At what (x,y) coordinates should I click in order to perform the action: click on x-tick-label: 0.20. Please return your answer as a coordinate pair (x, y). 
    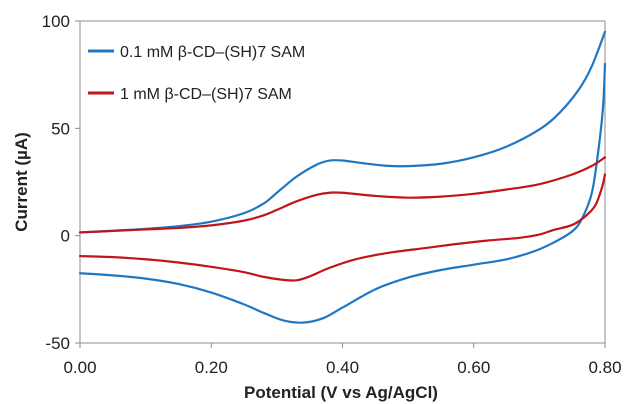
    Looking at the image, I should click on (211, 367).